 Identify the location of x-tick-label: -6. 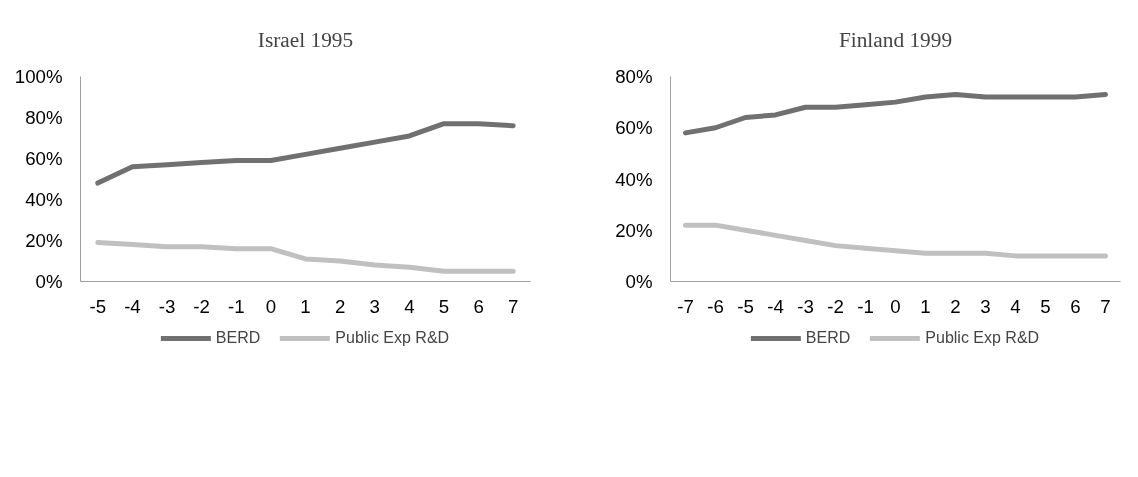
(715, 306).